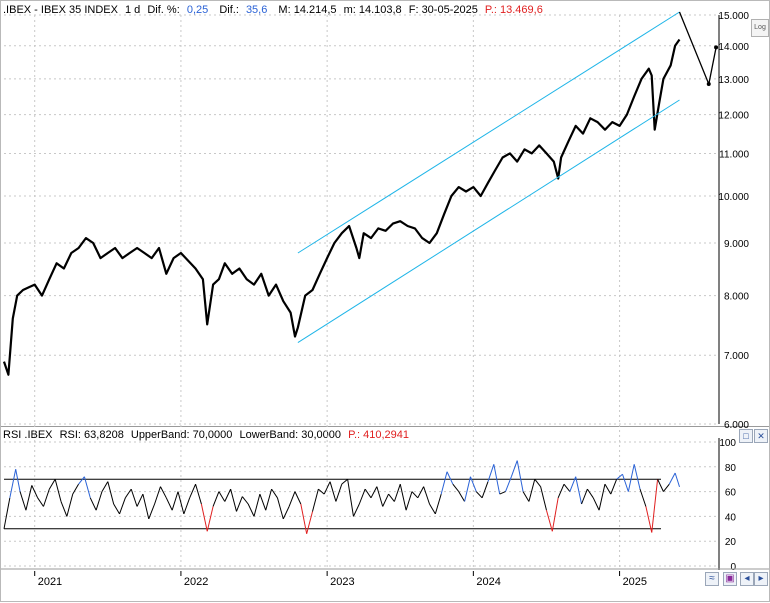 This screenshot has width=770, height=603. What do you see at coordinates (635, 582) in the screenshot?
I see `x-tick-label: 2025` at bounding box center [635, 582].